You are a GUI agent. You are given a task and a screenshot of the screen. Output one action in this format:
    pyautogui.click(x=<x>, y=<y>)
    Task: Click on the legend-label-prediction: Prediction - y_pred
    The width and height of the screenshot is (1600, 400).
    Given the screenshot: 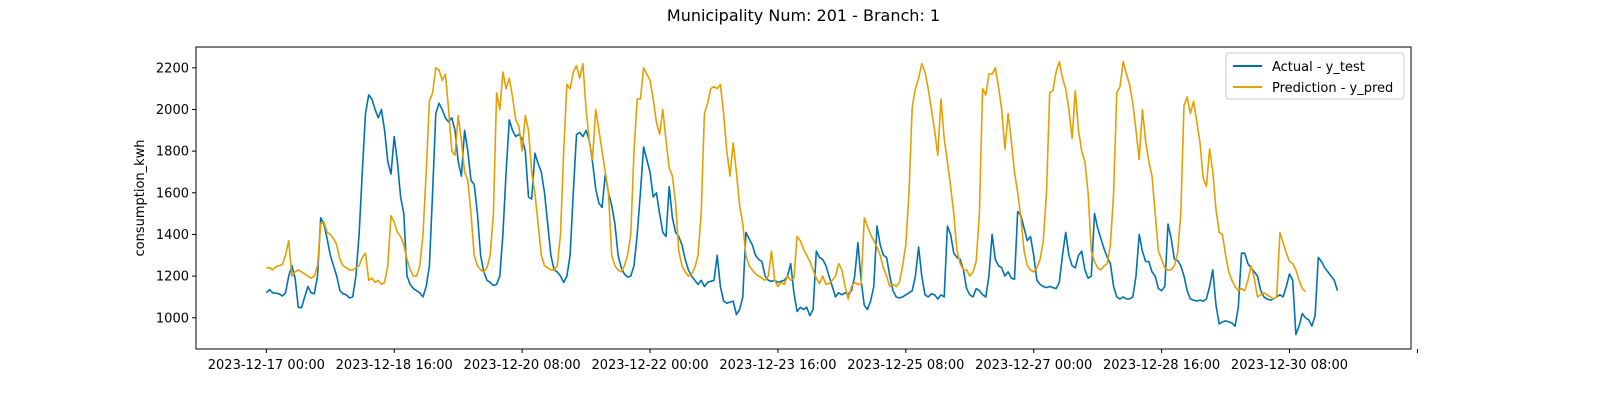 What is the action you would take?
    pyautogui.click(x=1332, y=88)
    